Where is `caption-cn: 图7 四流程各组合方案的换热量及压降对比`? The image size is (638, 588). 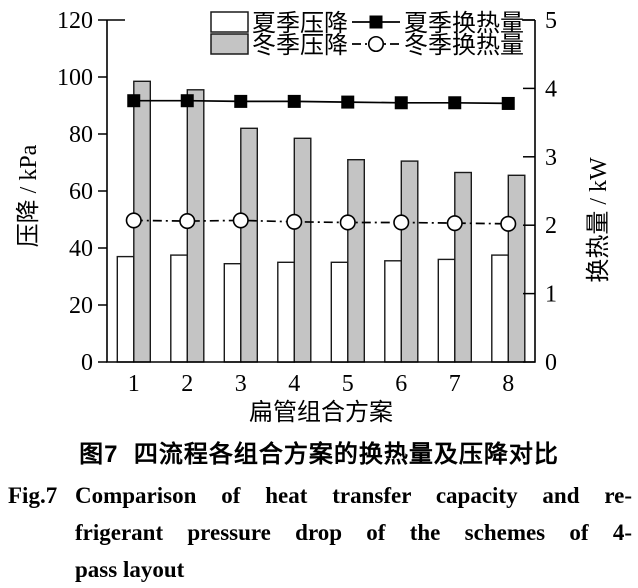
caption-cn: 图7 四流程各组合方案的换热量及压降对比 is located at coordinates (319, 454).